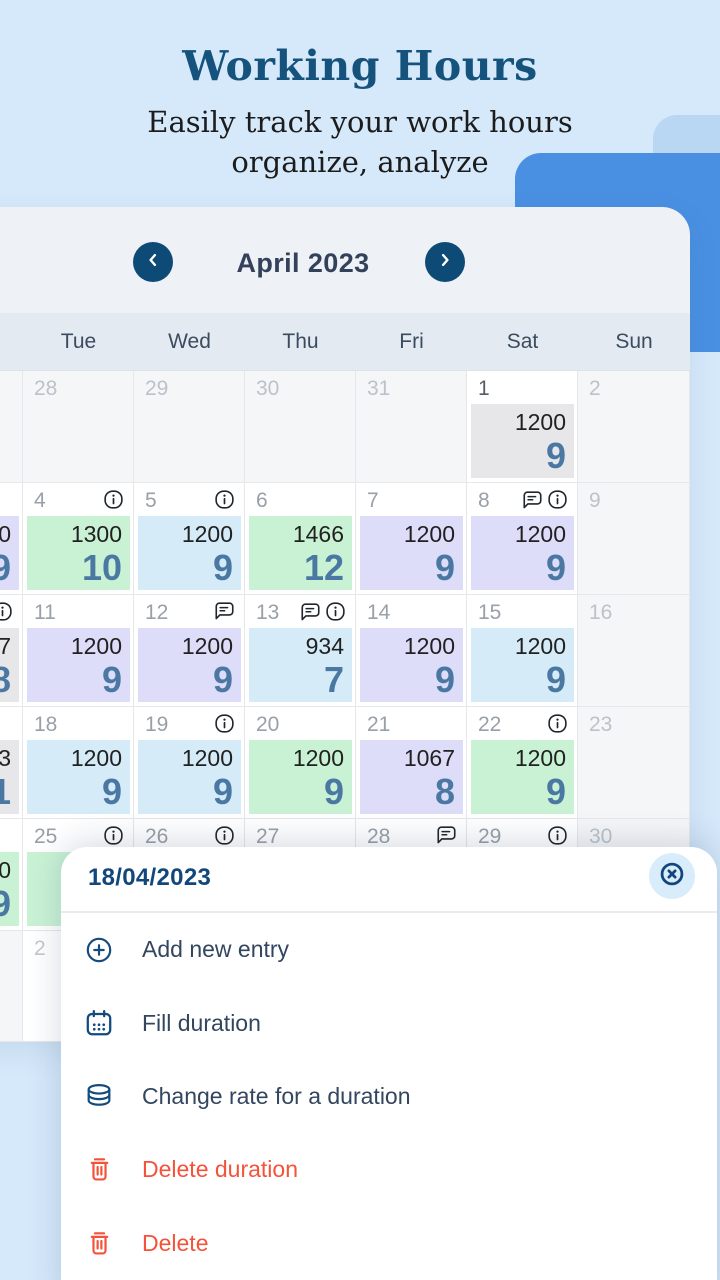 This screenshot has width=720, height=1280. What do you see at coordinates (99, 1243) in the screenshot?
I see `trash-icon` at bounding box center [99, 1243].